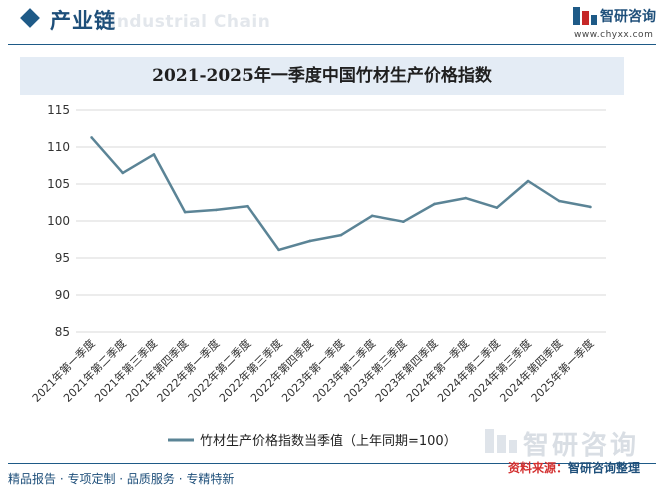 The width and height of the screenshot is (664, 493). What do you see at coordinates (58, 110) in the screenshot?
I see `y-tick-label: 115` at bounding box center [58, 110].